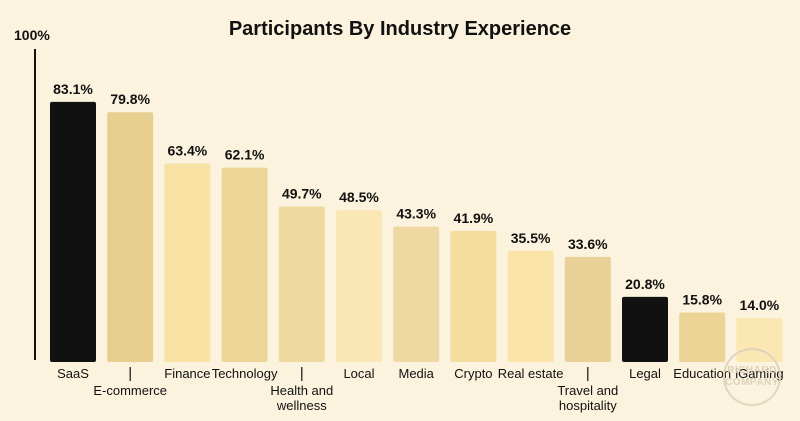  I want to click on category-label-7: Crypto, so click(473, 373).